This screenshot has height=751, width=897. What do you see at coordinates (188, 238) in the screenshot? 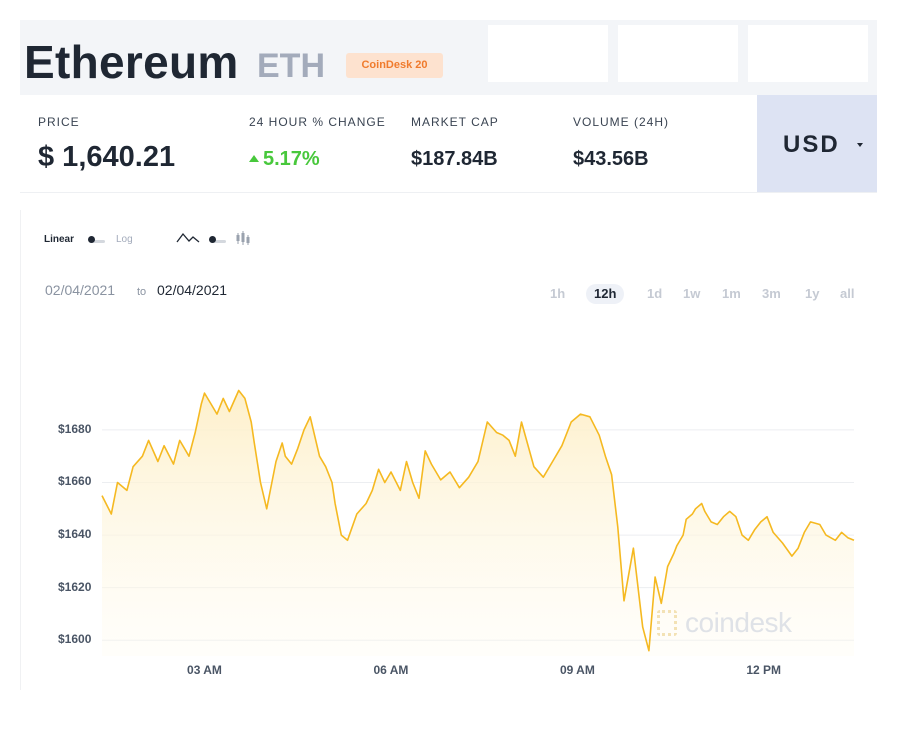
I see `line-chart-icon` at bounding box center [188, 238].